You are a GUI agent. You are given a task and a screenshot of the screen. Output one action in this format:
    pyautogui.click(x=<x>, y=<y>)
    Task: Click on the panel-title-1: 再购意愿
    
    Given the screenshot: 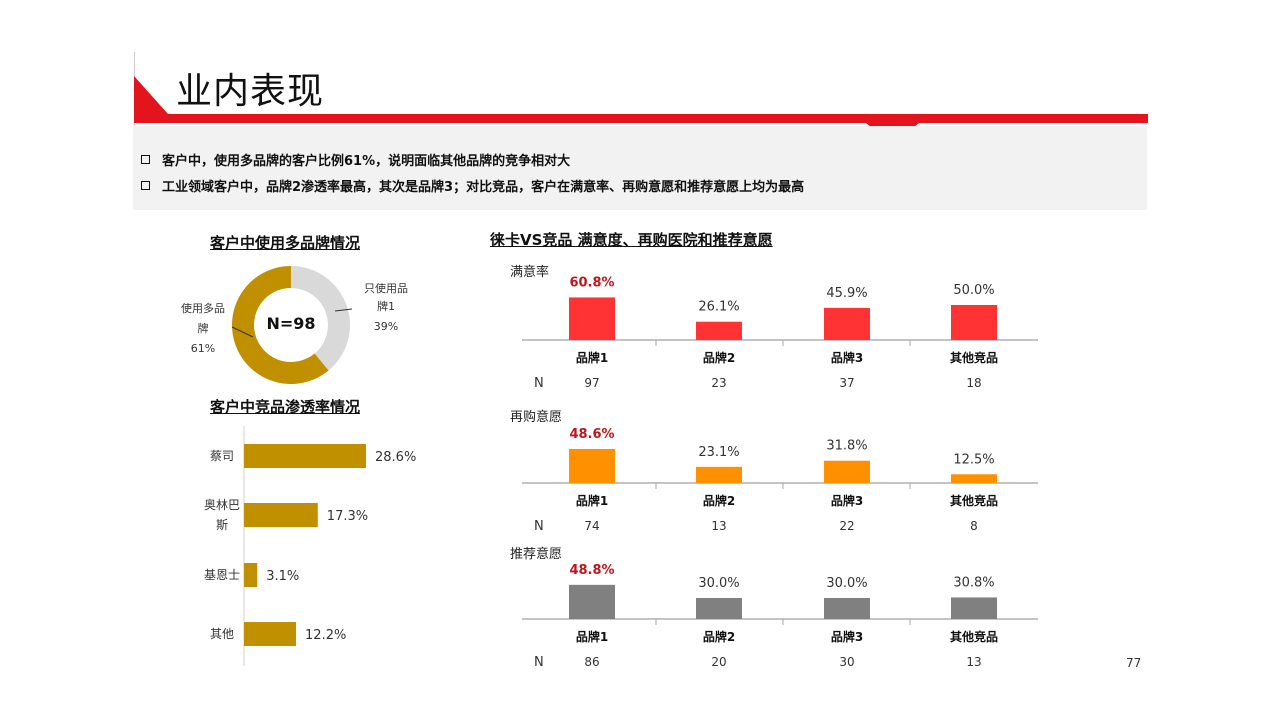 What is the action you would take?
    pyautogui.click(x=536, y=417)
    